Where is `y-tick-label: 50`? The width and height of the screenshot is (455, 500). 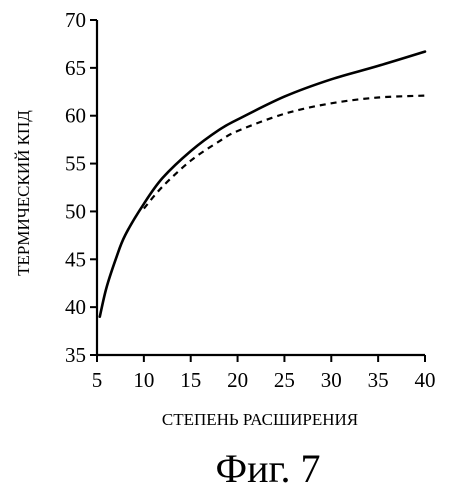
y-tick-label: 50 is located at coordinates (75, 211).